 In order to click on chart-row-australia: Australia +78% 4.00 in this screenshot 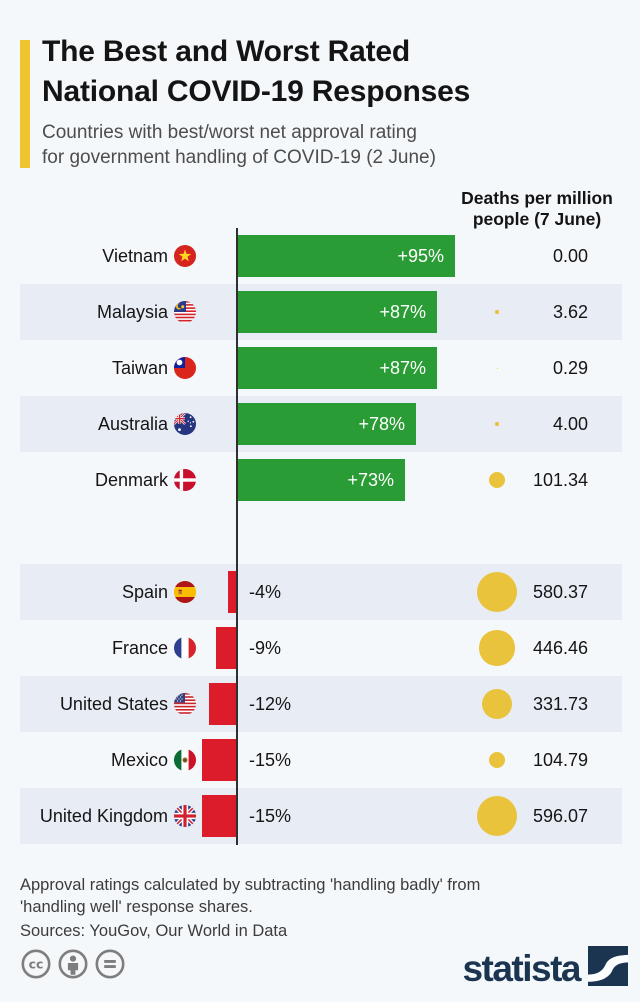, I will do `click(320, 424)`.